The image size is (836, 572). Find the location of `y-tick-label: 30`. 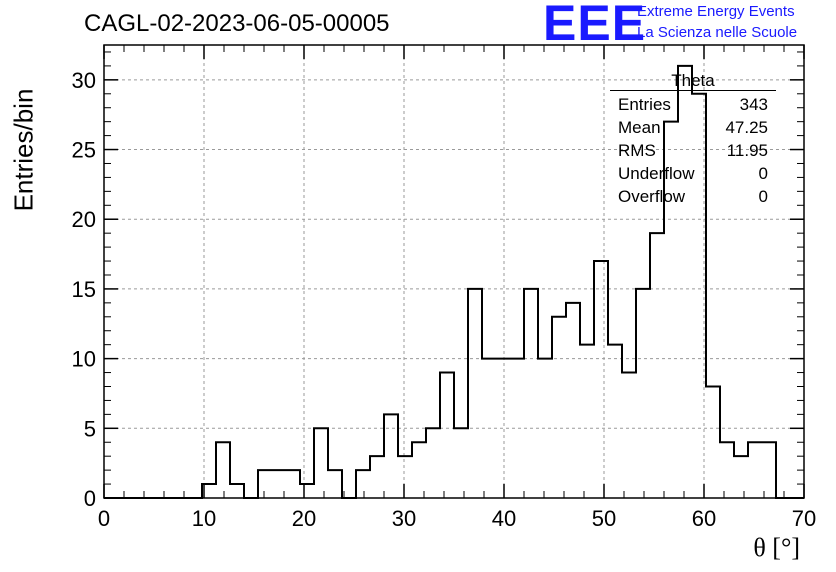

y-tick-label: 30 is located at coordinates (84, 80).